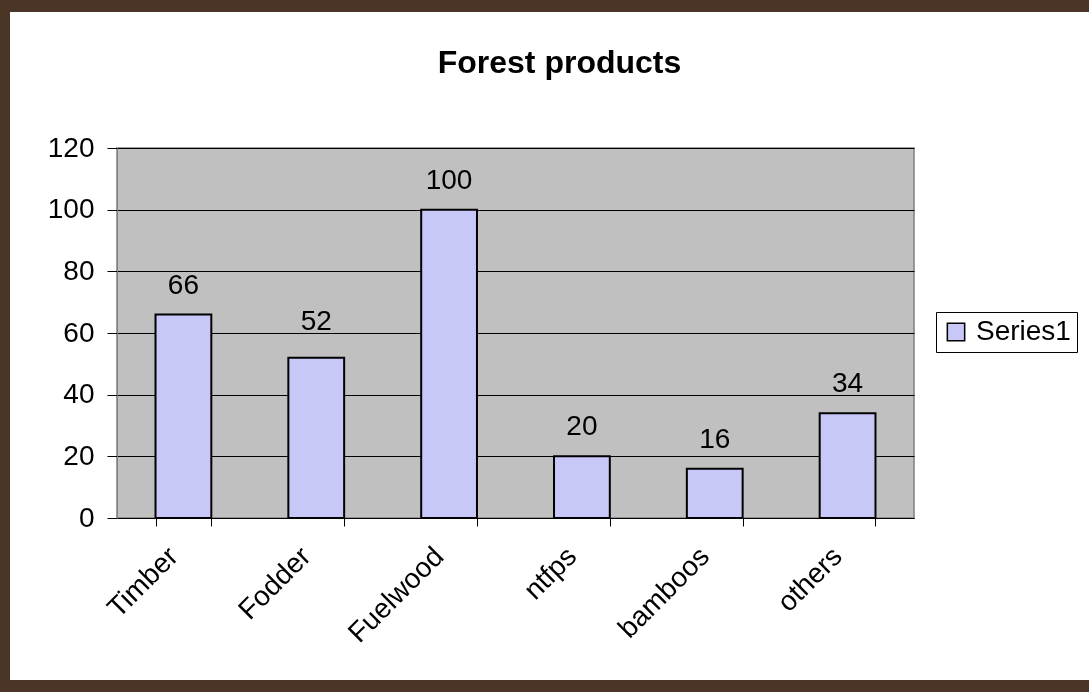  What do you see at coordinates (79, 394) in the screenshot?
I see `y-tick-label: 40` at bounding box center [79, 394].